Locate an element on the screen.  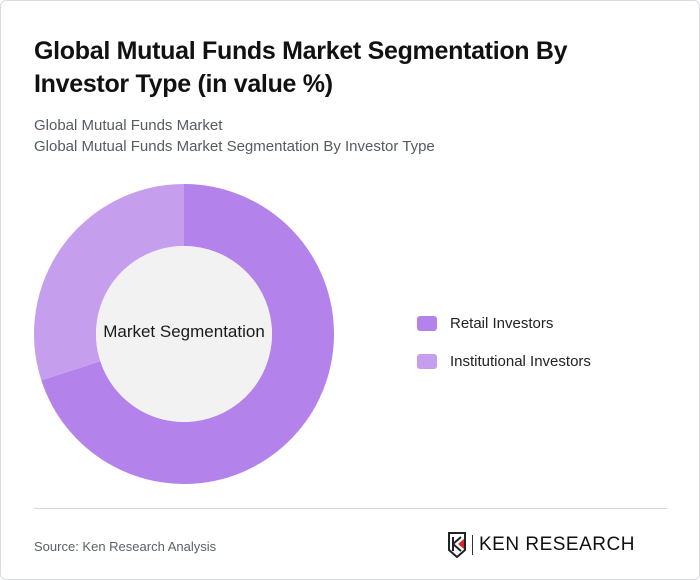
donut-center-label: Market Segmentation is located at coordinates (184, 331).